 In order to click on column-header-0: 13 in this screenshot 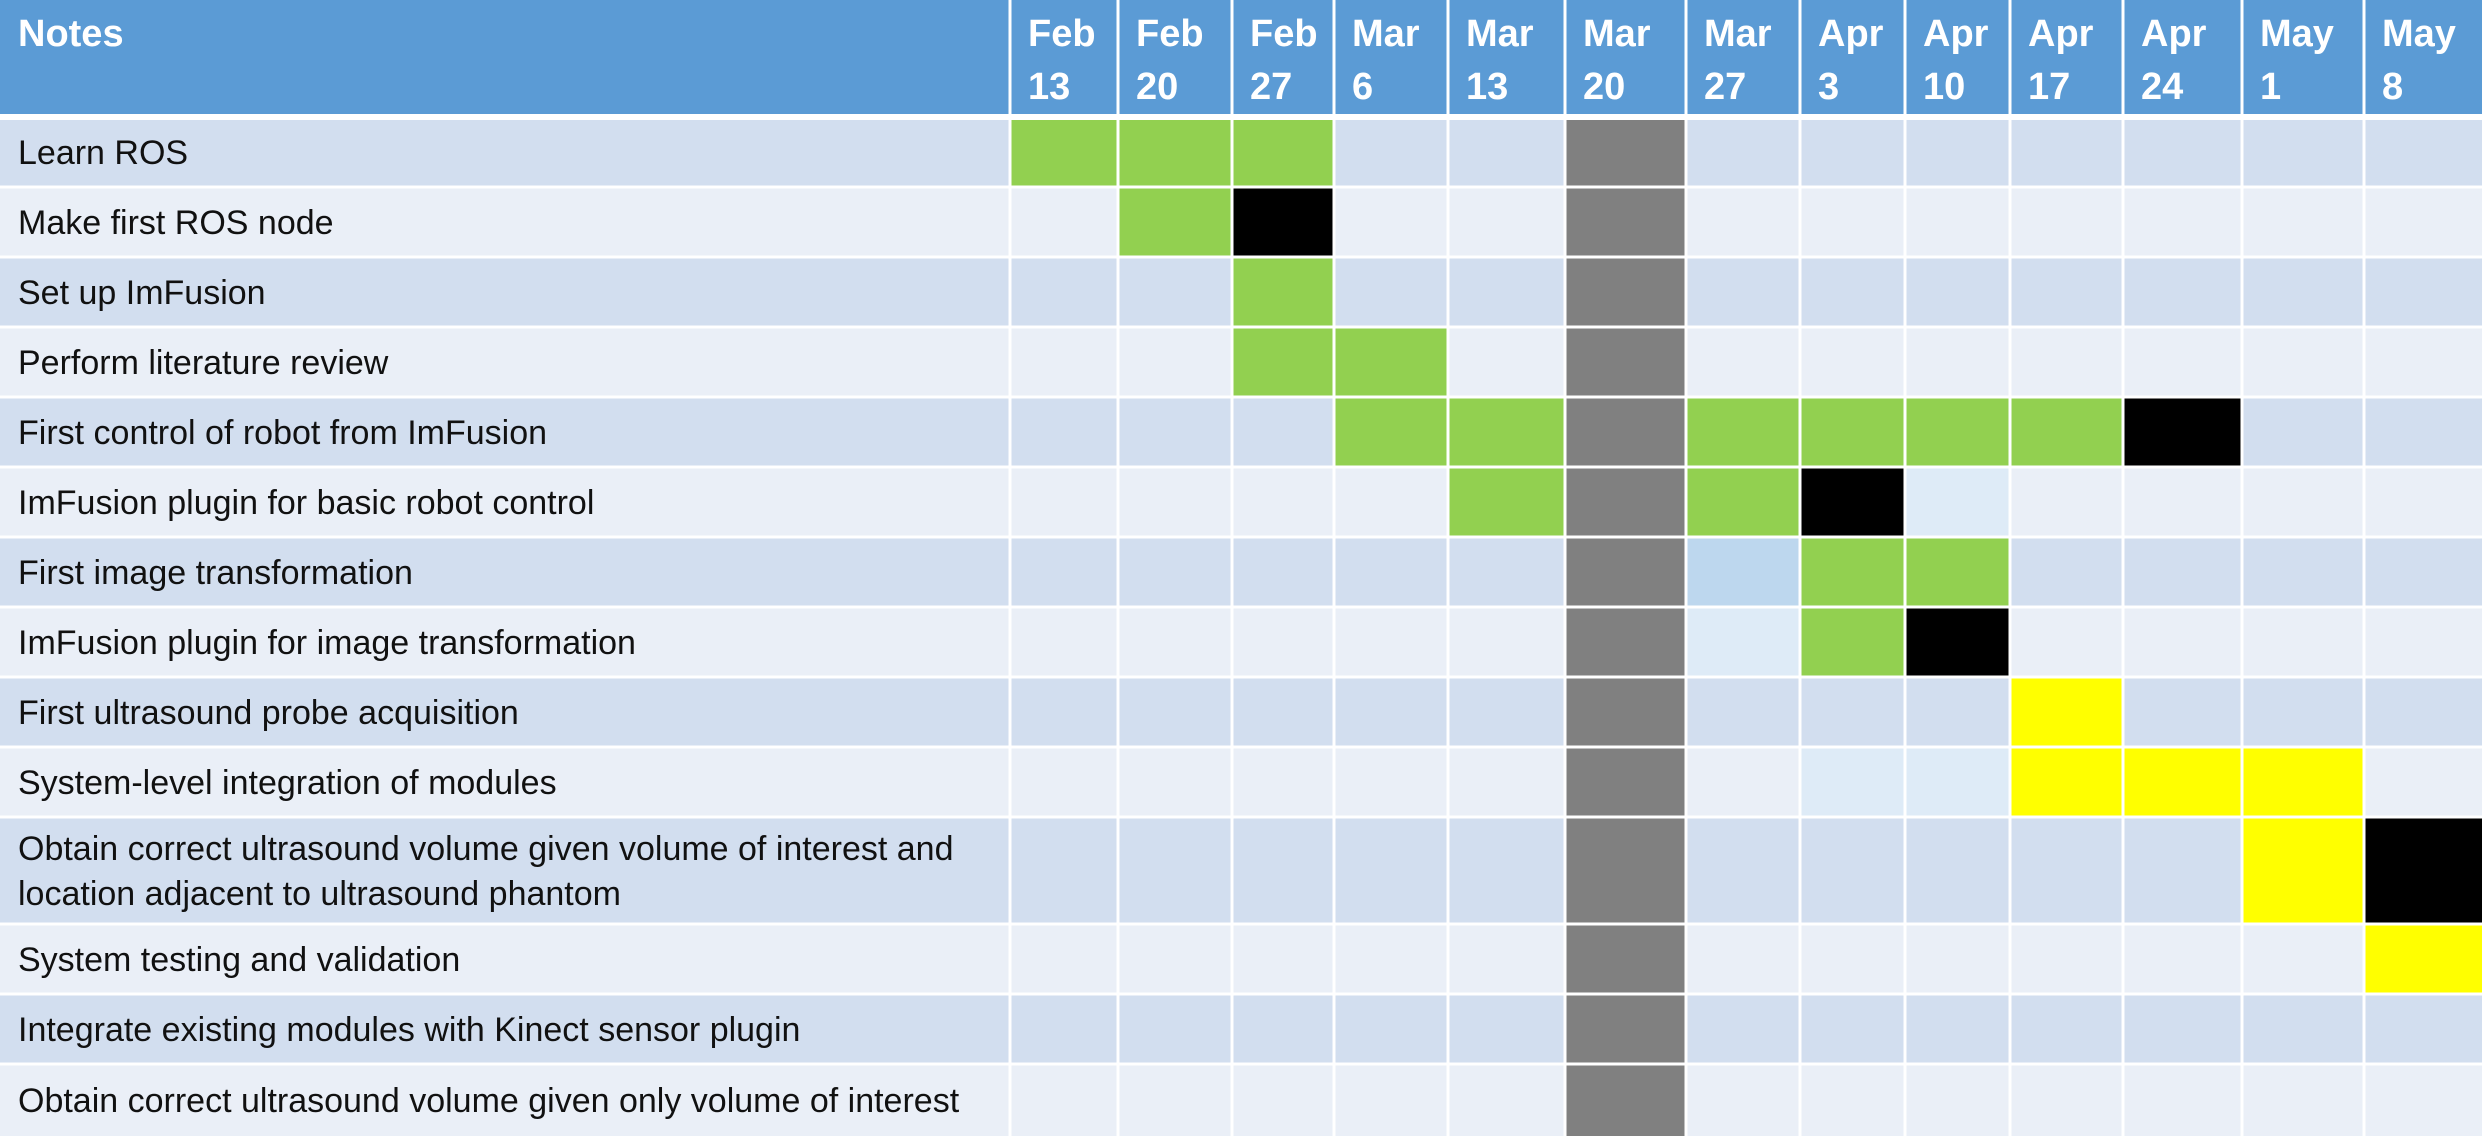, I will do `click(1049, 87)`.